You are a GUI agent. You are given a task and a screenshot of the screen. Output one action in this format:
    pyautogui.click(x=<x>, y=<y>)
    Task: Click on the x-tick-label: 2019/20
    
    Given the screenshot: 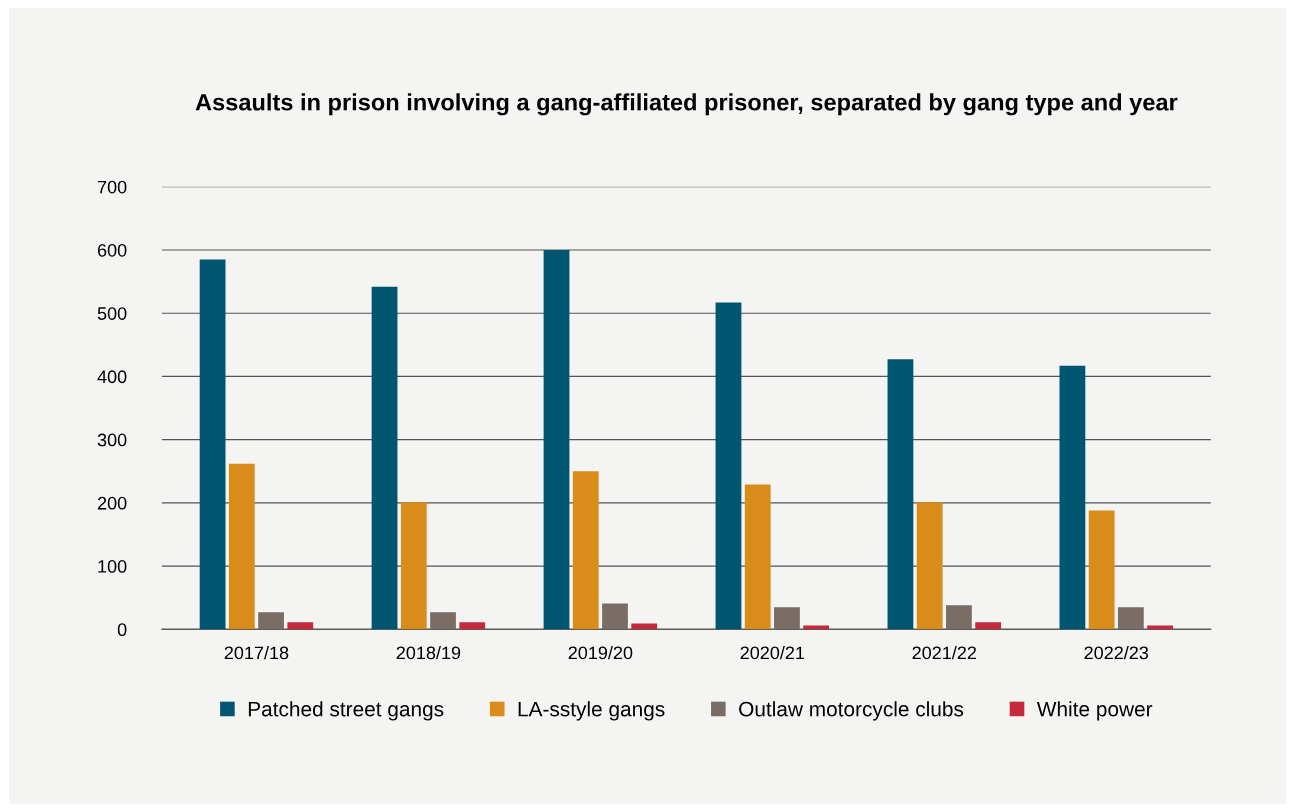 What is the action you would take?
    pyautogui.click(x=600, y=652)
    